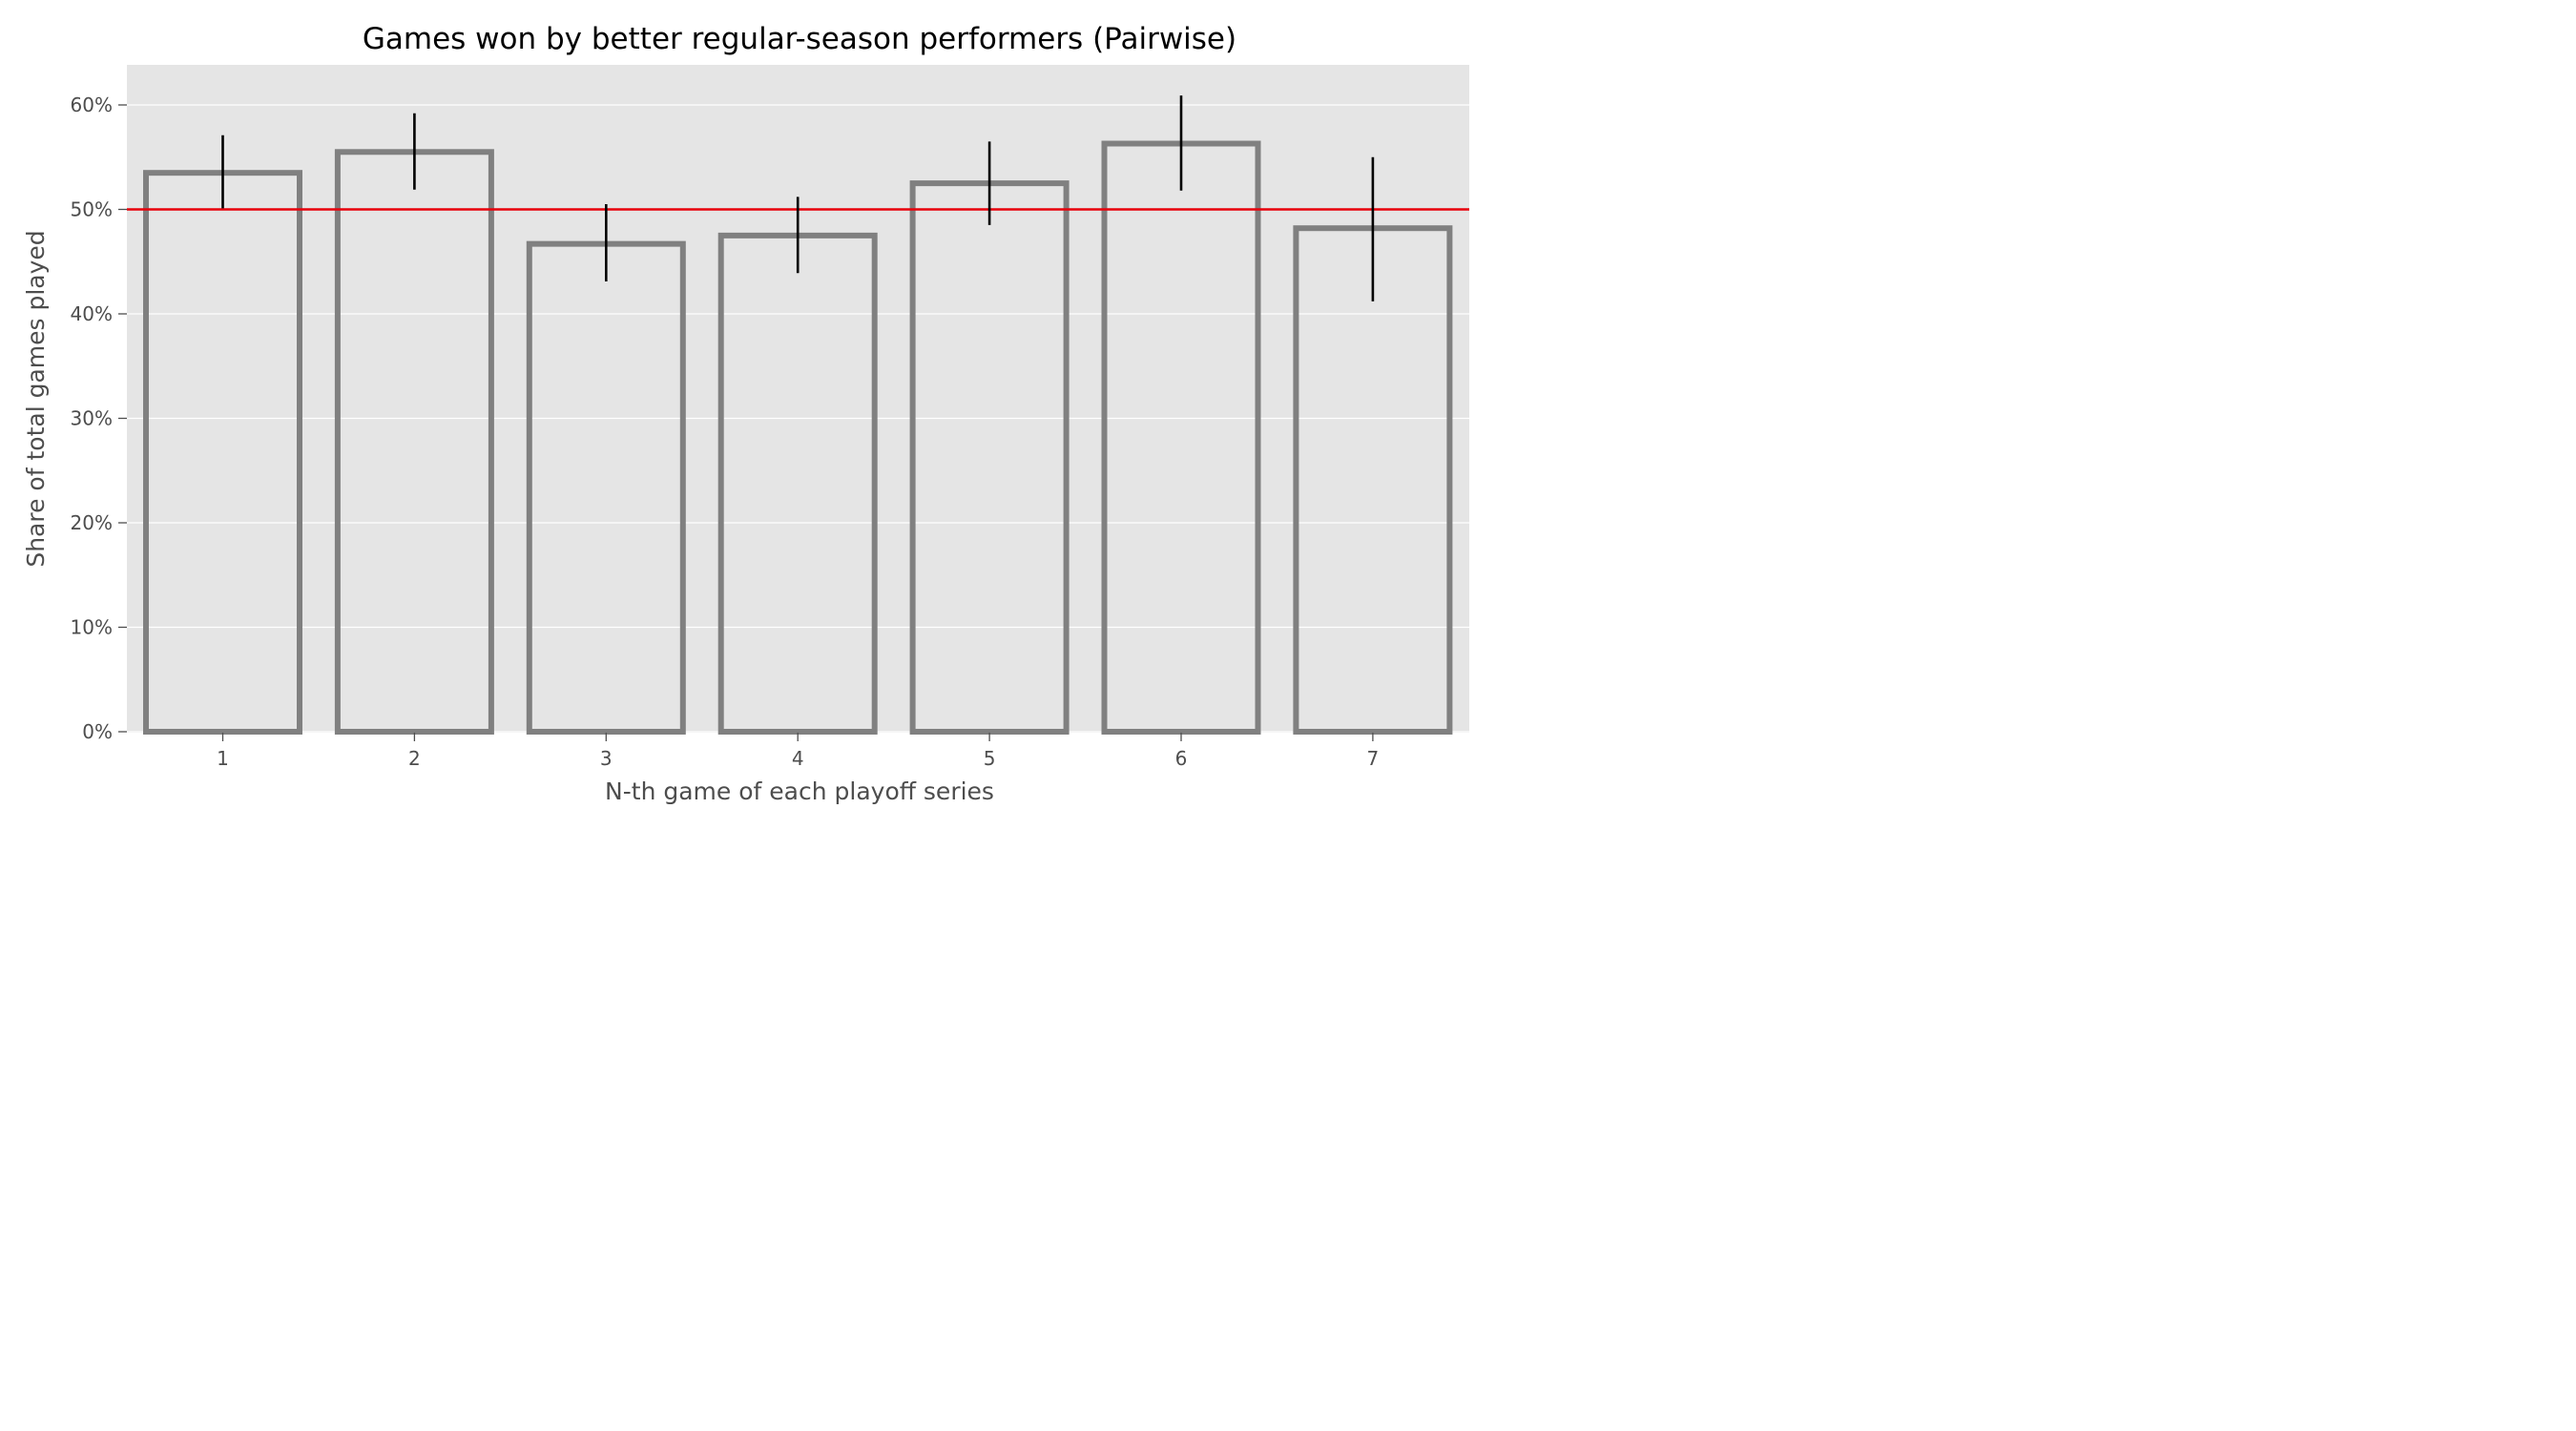  What do you see at coordinates (1373, 758) in the screenshot?
I see `x-tick-label: 7` at bounding box center [1373, 758].